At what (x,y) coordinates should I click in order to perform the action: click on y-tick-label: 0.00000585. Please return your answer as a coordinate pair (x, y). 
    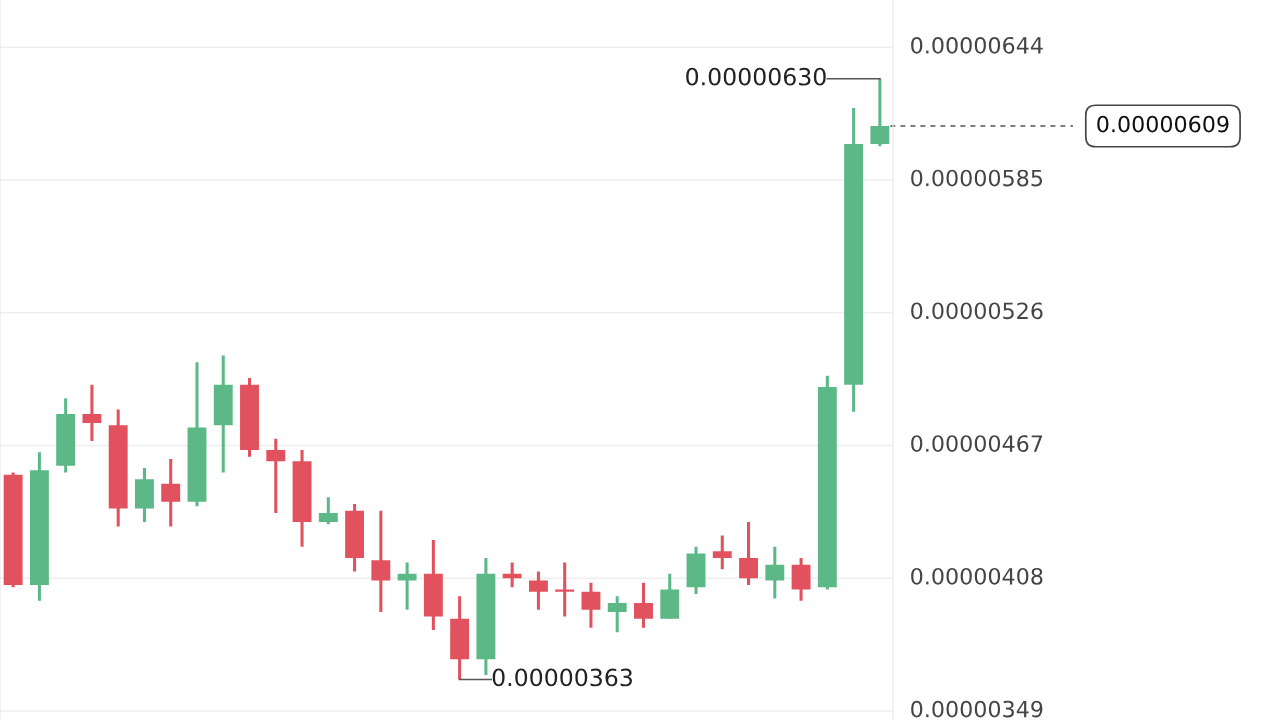
    Looking at the image, I should click on (977, 178).